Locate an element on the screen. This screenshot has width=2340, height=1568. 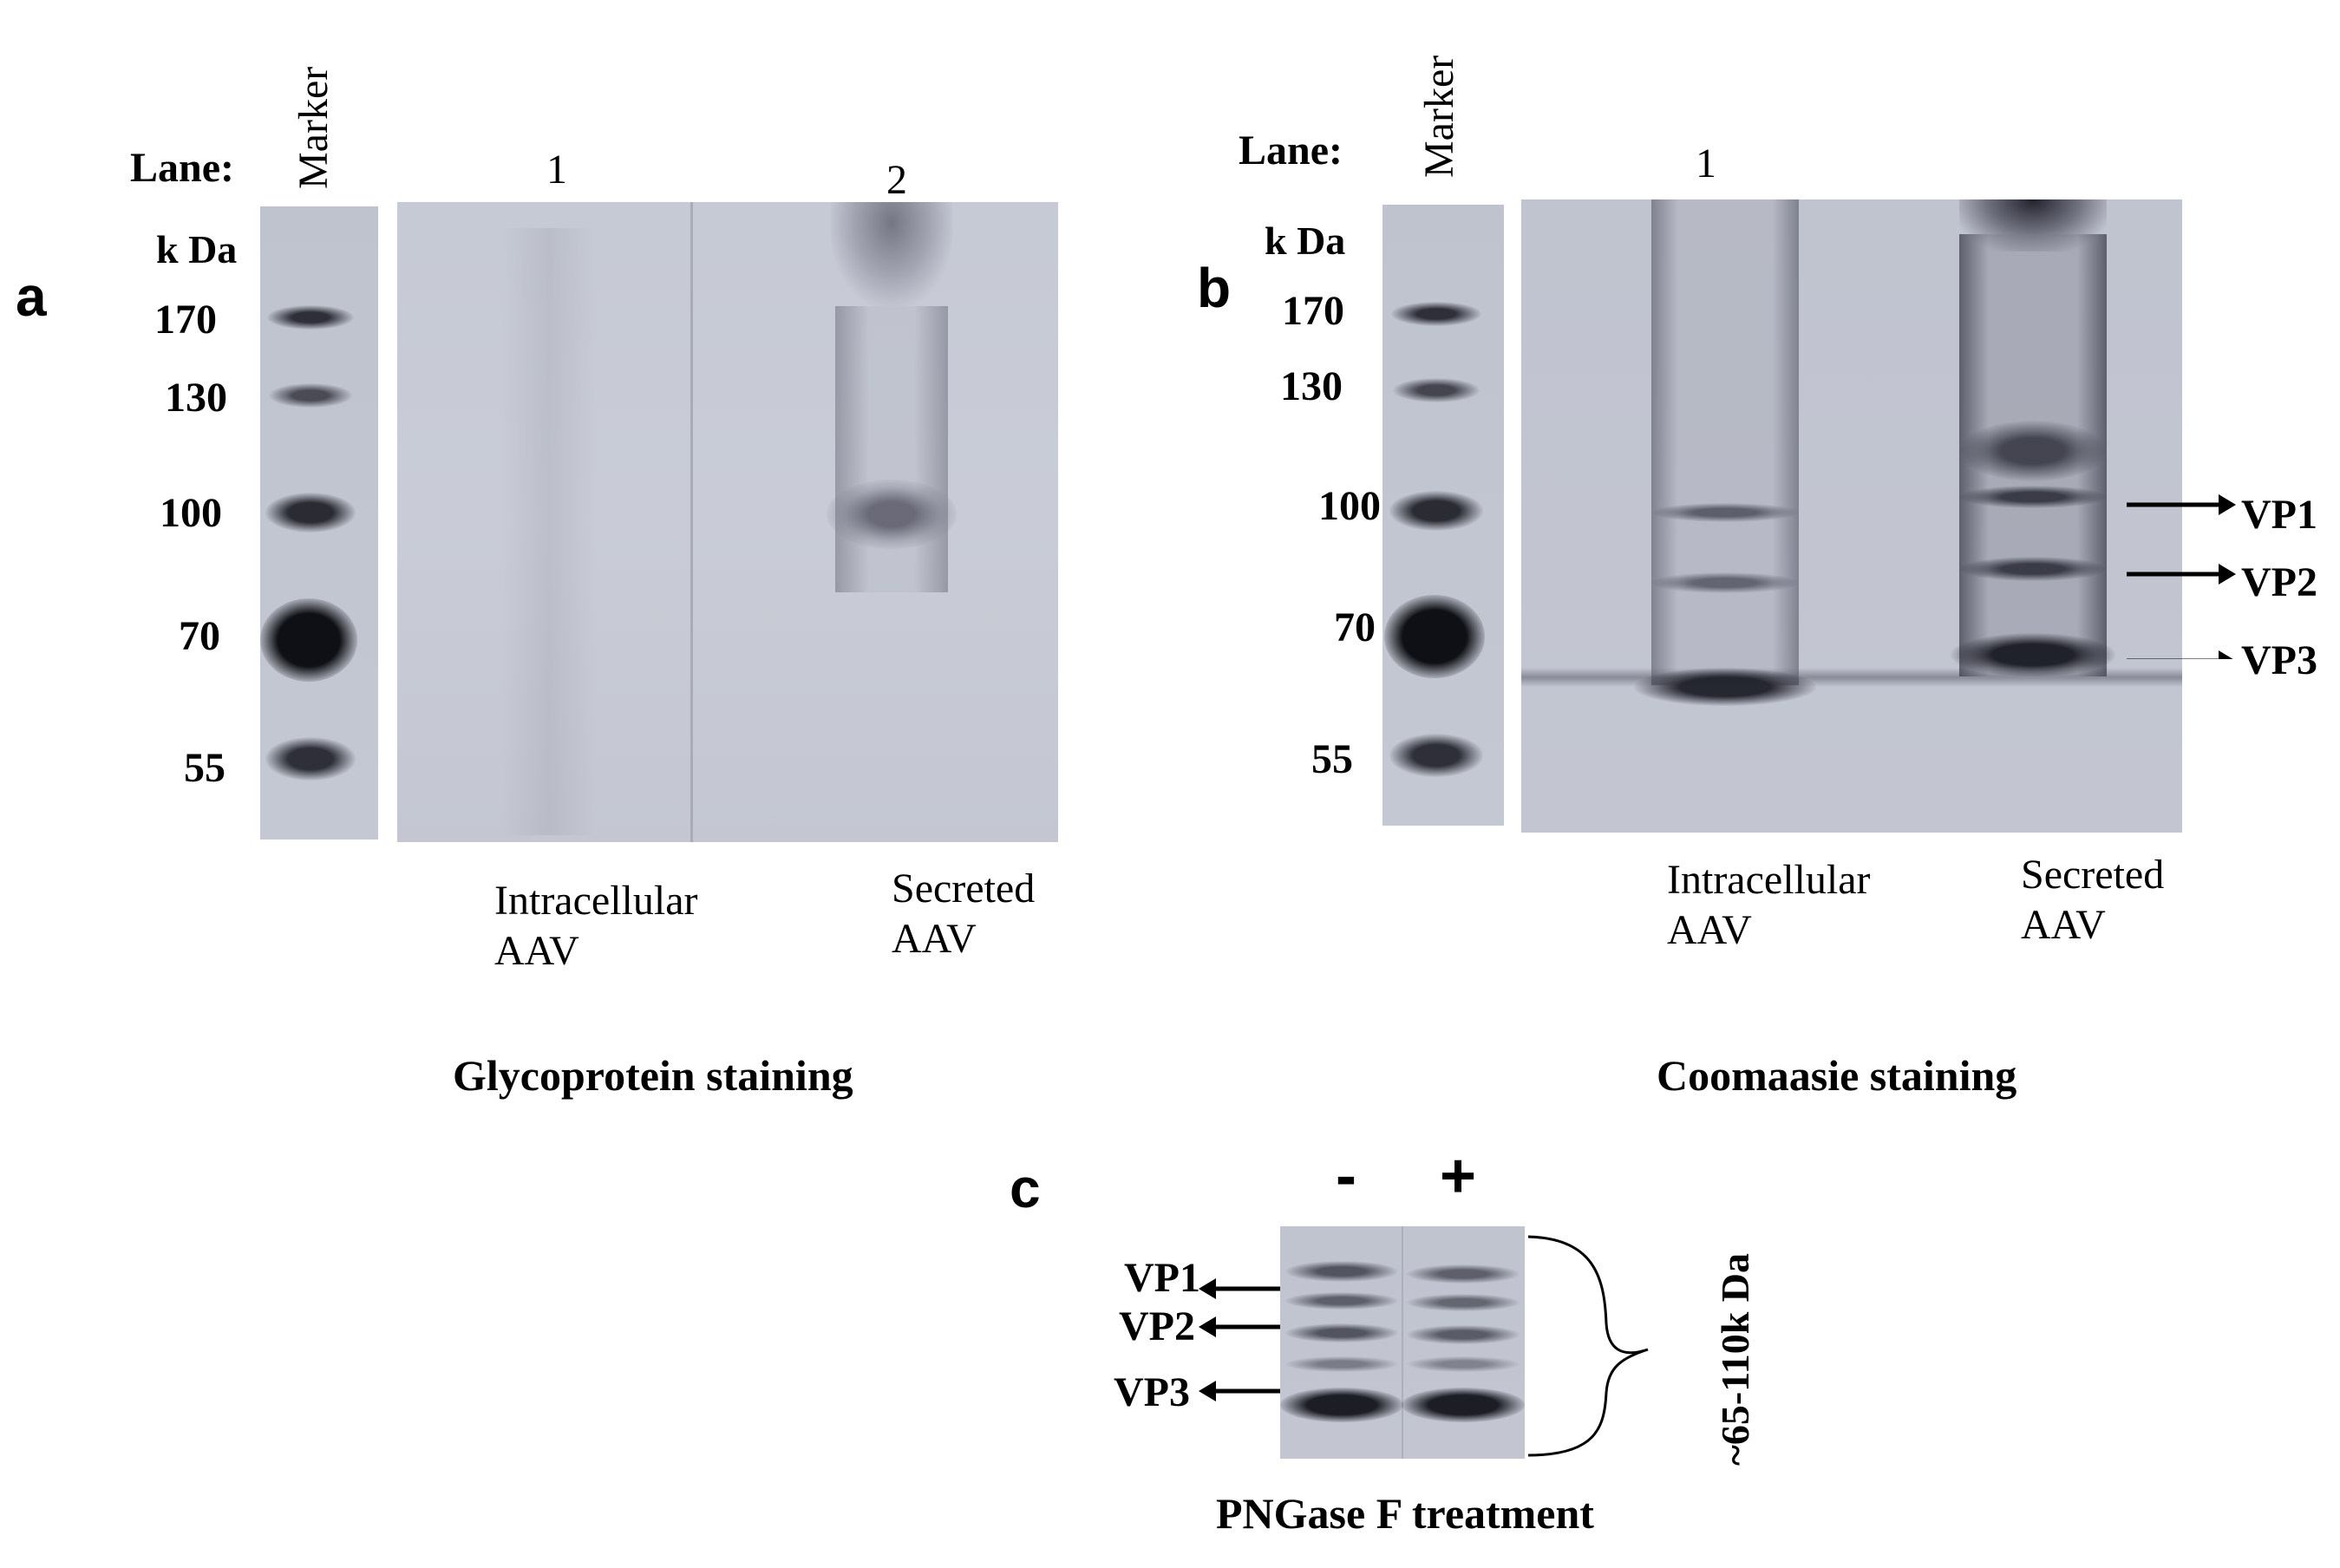
panel-c-letter: c is located at coordinates (1025, 1188).